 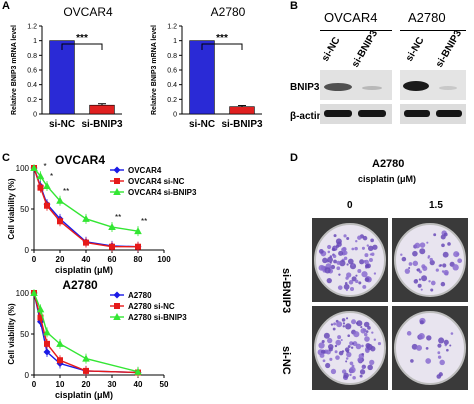 I want to click on line-title-3: A2780, so click(x=80, y=285).